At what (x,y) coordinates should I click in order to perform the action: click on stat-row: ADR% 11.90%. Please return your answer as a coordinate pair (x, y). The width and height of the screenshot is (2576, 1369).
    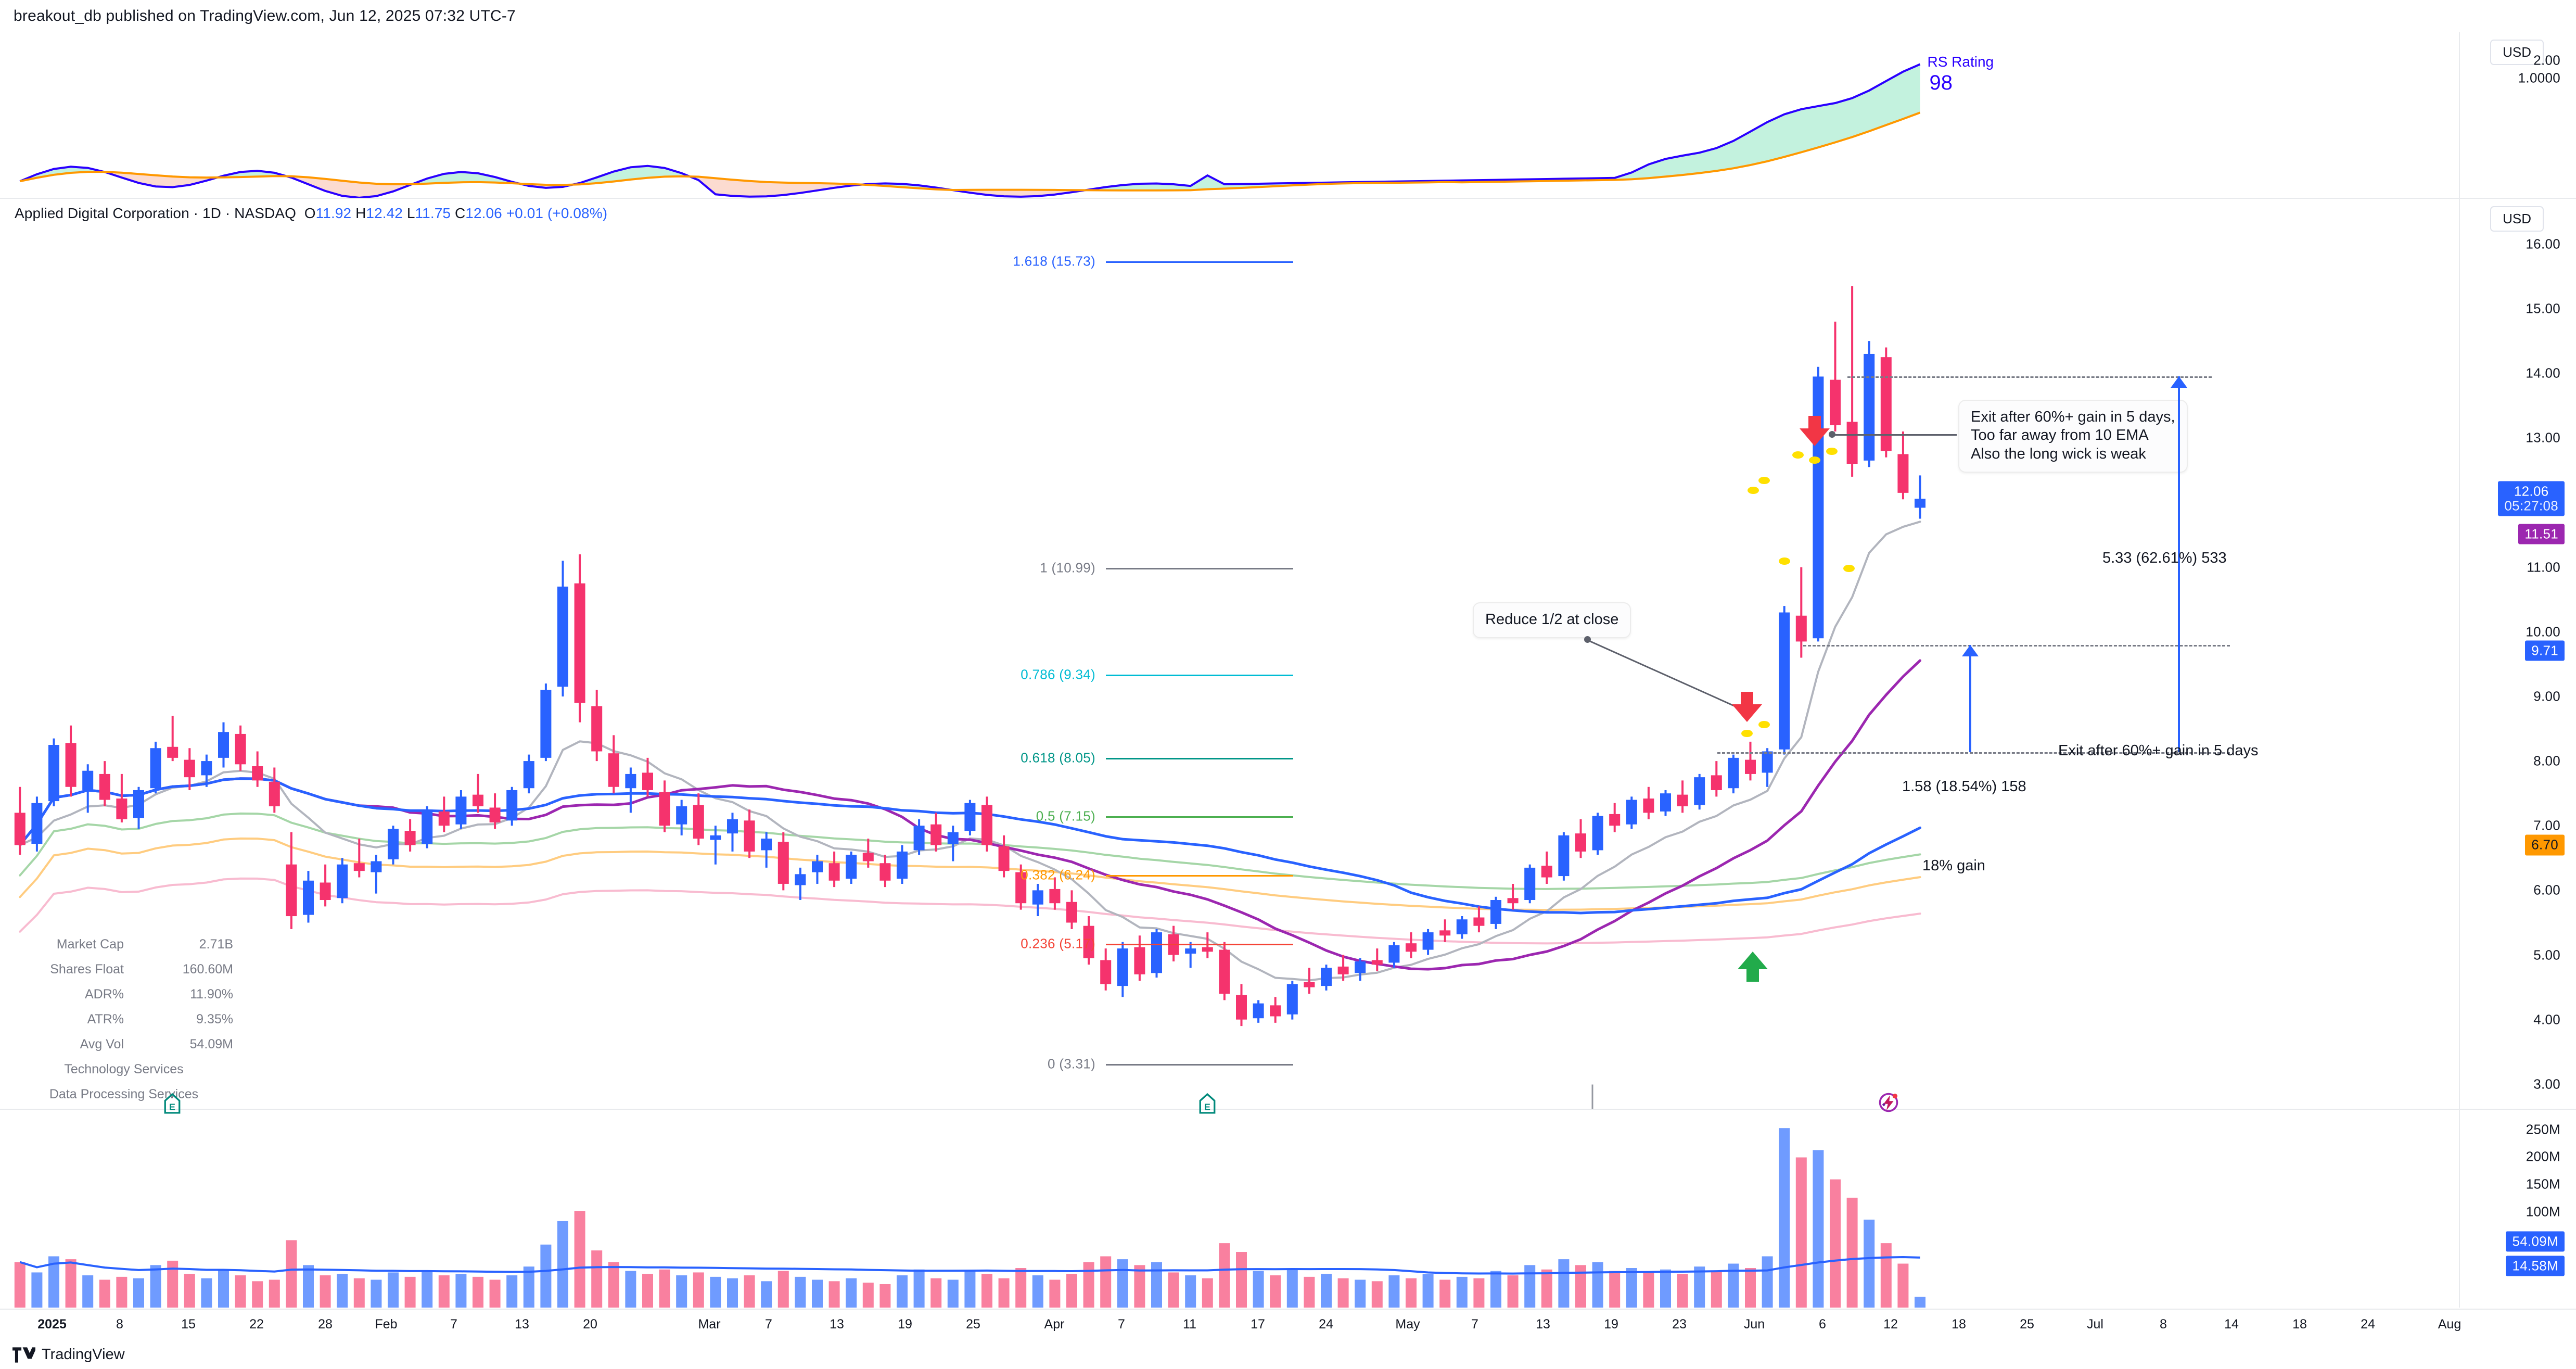
    Looking at the image, I should click on (124, 995).